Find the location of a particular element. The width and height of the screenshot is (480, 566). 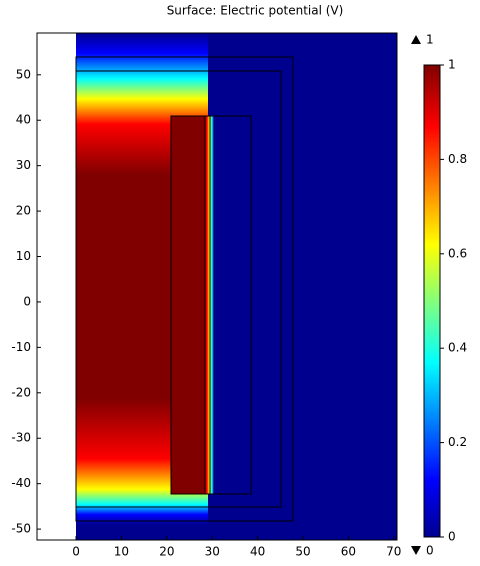

y-tick-label: 30 is located at coordinates (23, 165).